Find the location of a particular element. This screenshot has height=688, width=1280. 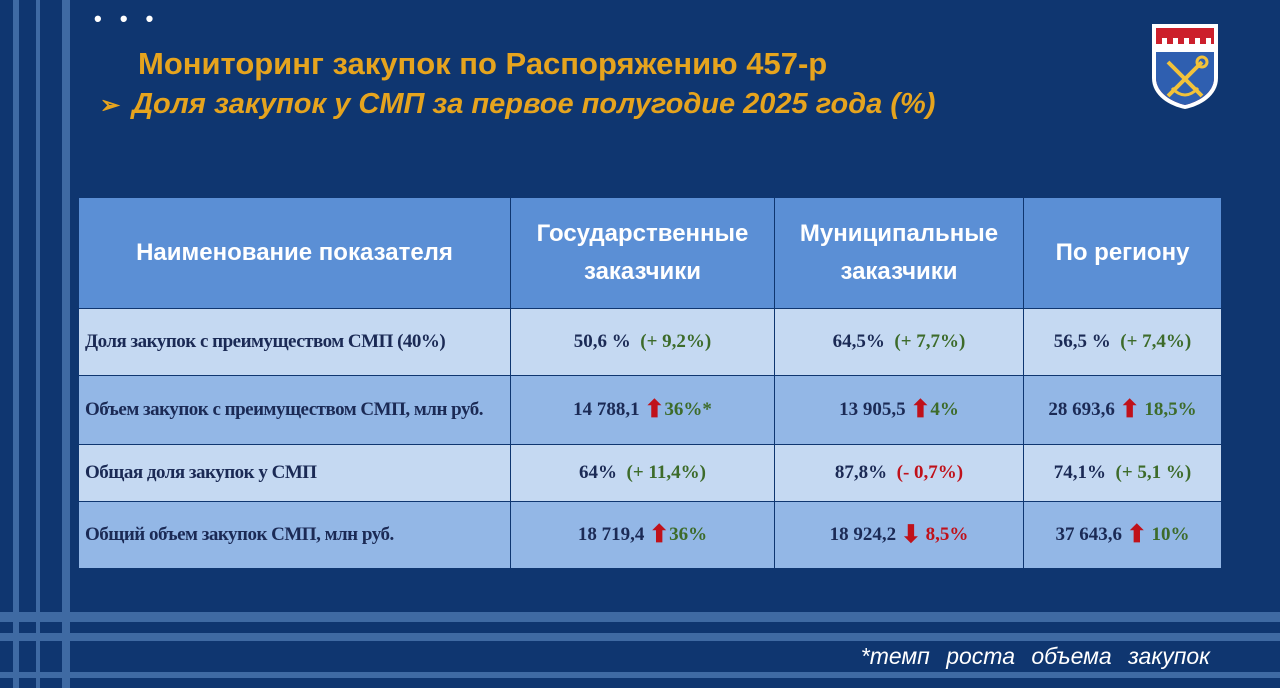

table-cell: 14 788,1 ⬆36%* is located at coordinates (642, 410).